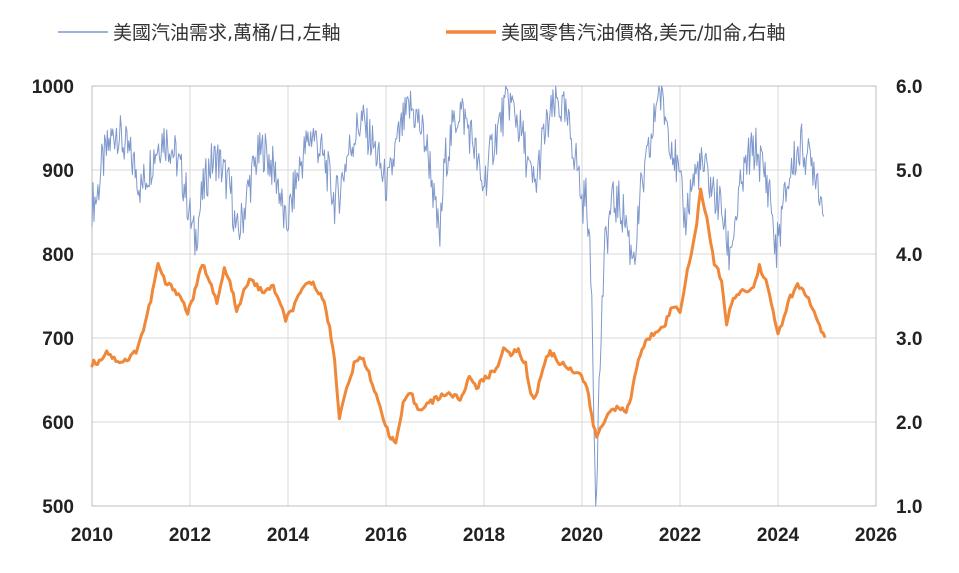 This screenshot has width=959, height=573. What do you see at coordinates (778, 535) in the screenshot?
I see `x-tick-label: 2024` at bounding box center [778, 535].